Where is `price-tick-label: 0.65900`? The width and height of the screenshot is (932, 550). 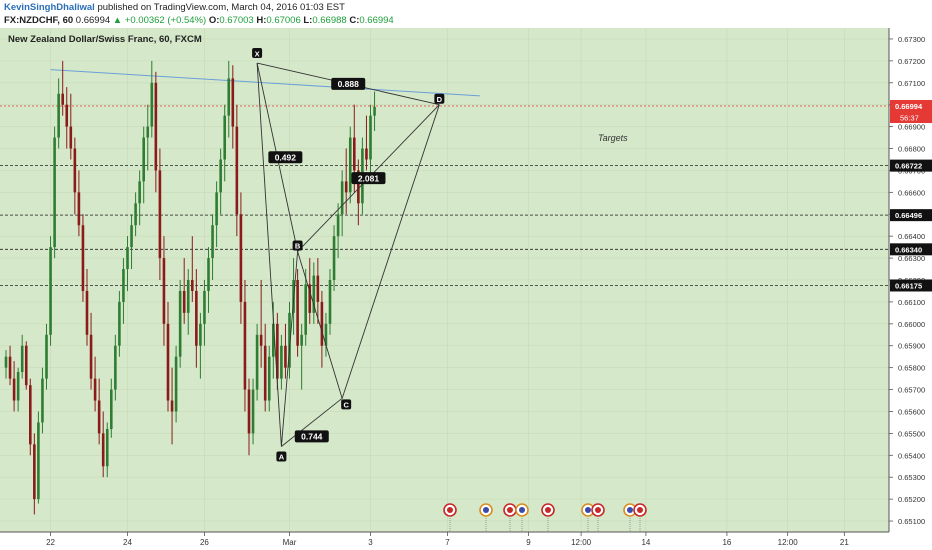
price-tick-label: 0.65900 is located at coordinates (911, 346).